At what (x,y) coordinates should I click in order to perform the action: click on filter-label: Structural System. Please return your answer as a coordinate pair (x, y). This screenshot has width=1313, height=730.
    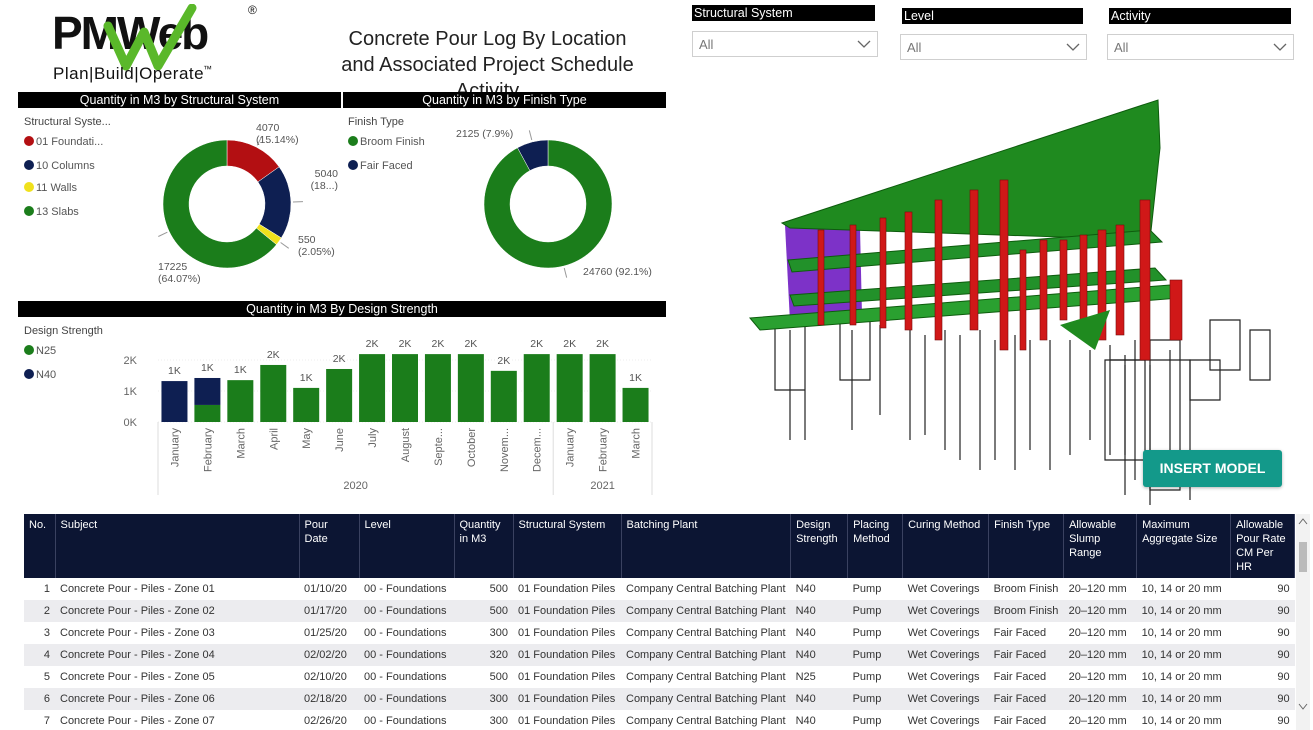
    Looking at the image, I should click on (783, 13).